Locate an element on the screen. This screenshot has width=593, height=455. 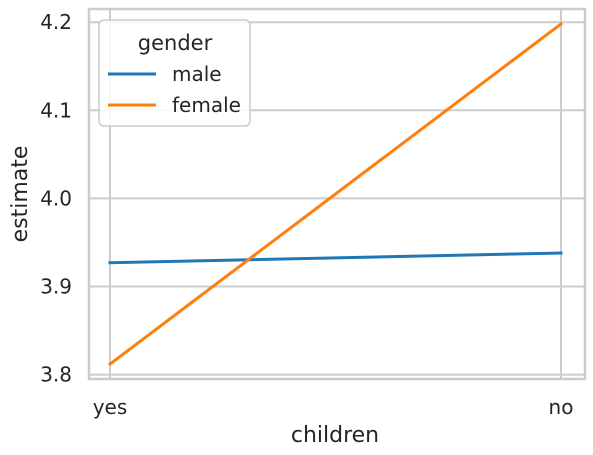
legend-box is located at coordinates (174, 73).